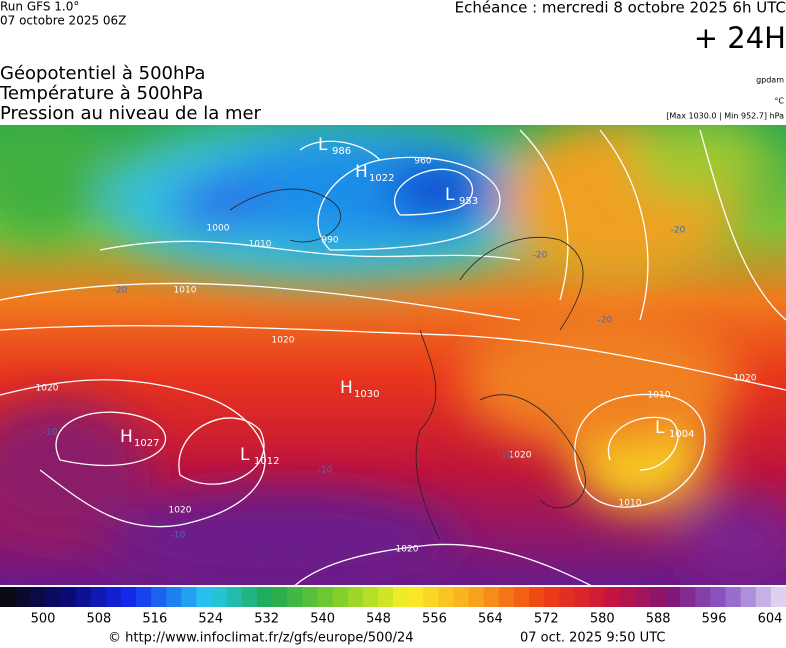  I want to click on colorbar-tick-label: 564, so click(490, 619).